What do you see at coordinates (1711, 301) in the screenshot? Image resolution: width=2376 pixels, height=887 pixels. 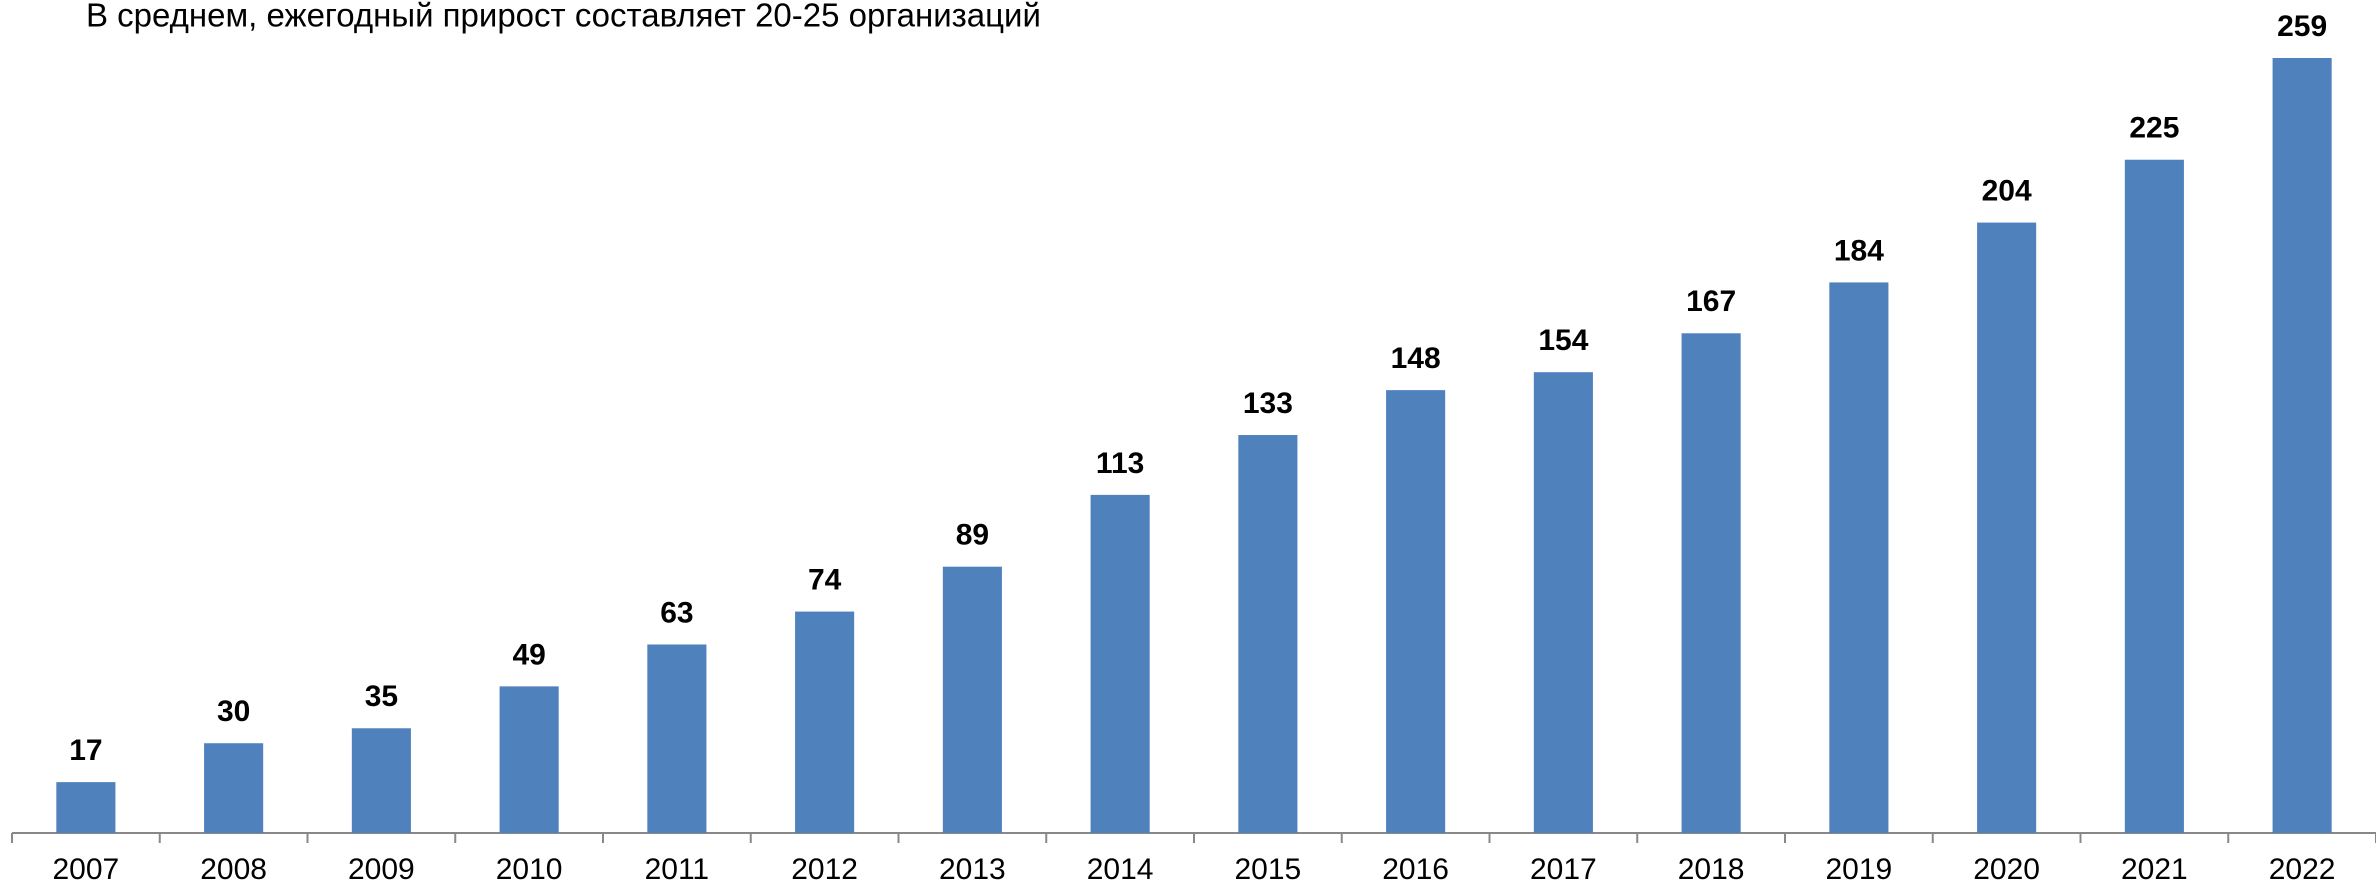 I see `data-label: 167` at bounding box center [1711, 301].